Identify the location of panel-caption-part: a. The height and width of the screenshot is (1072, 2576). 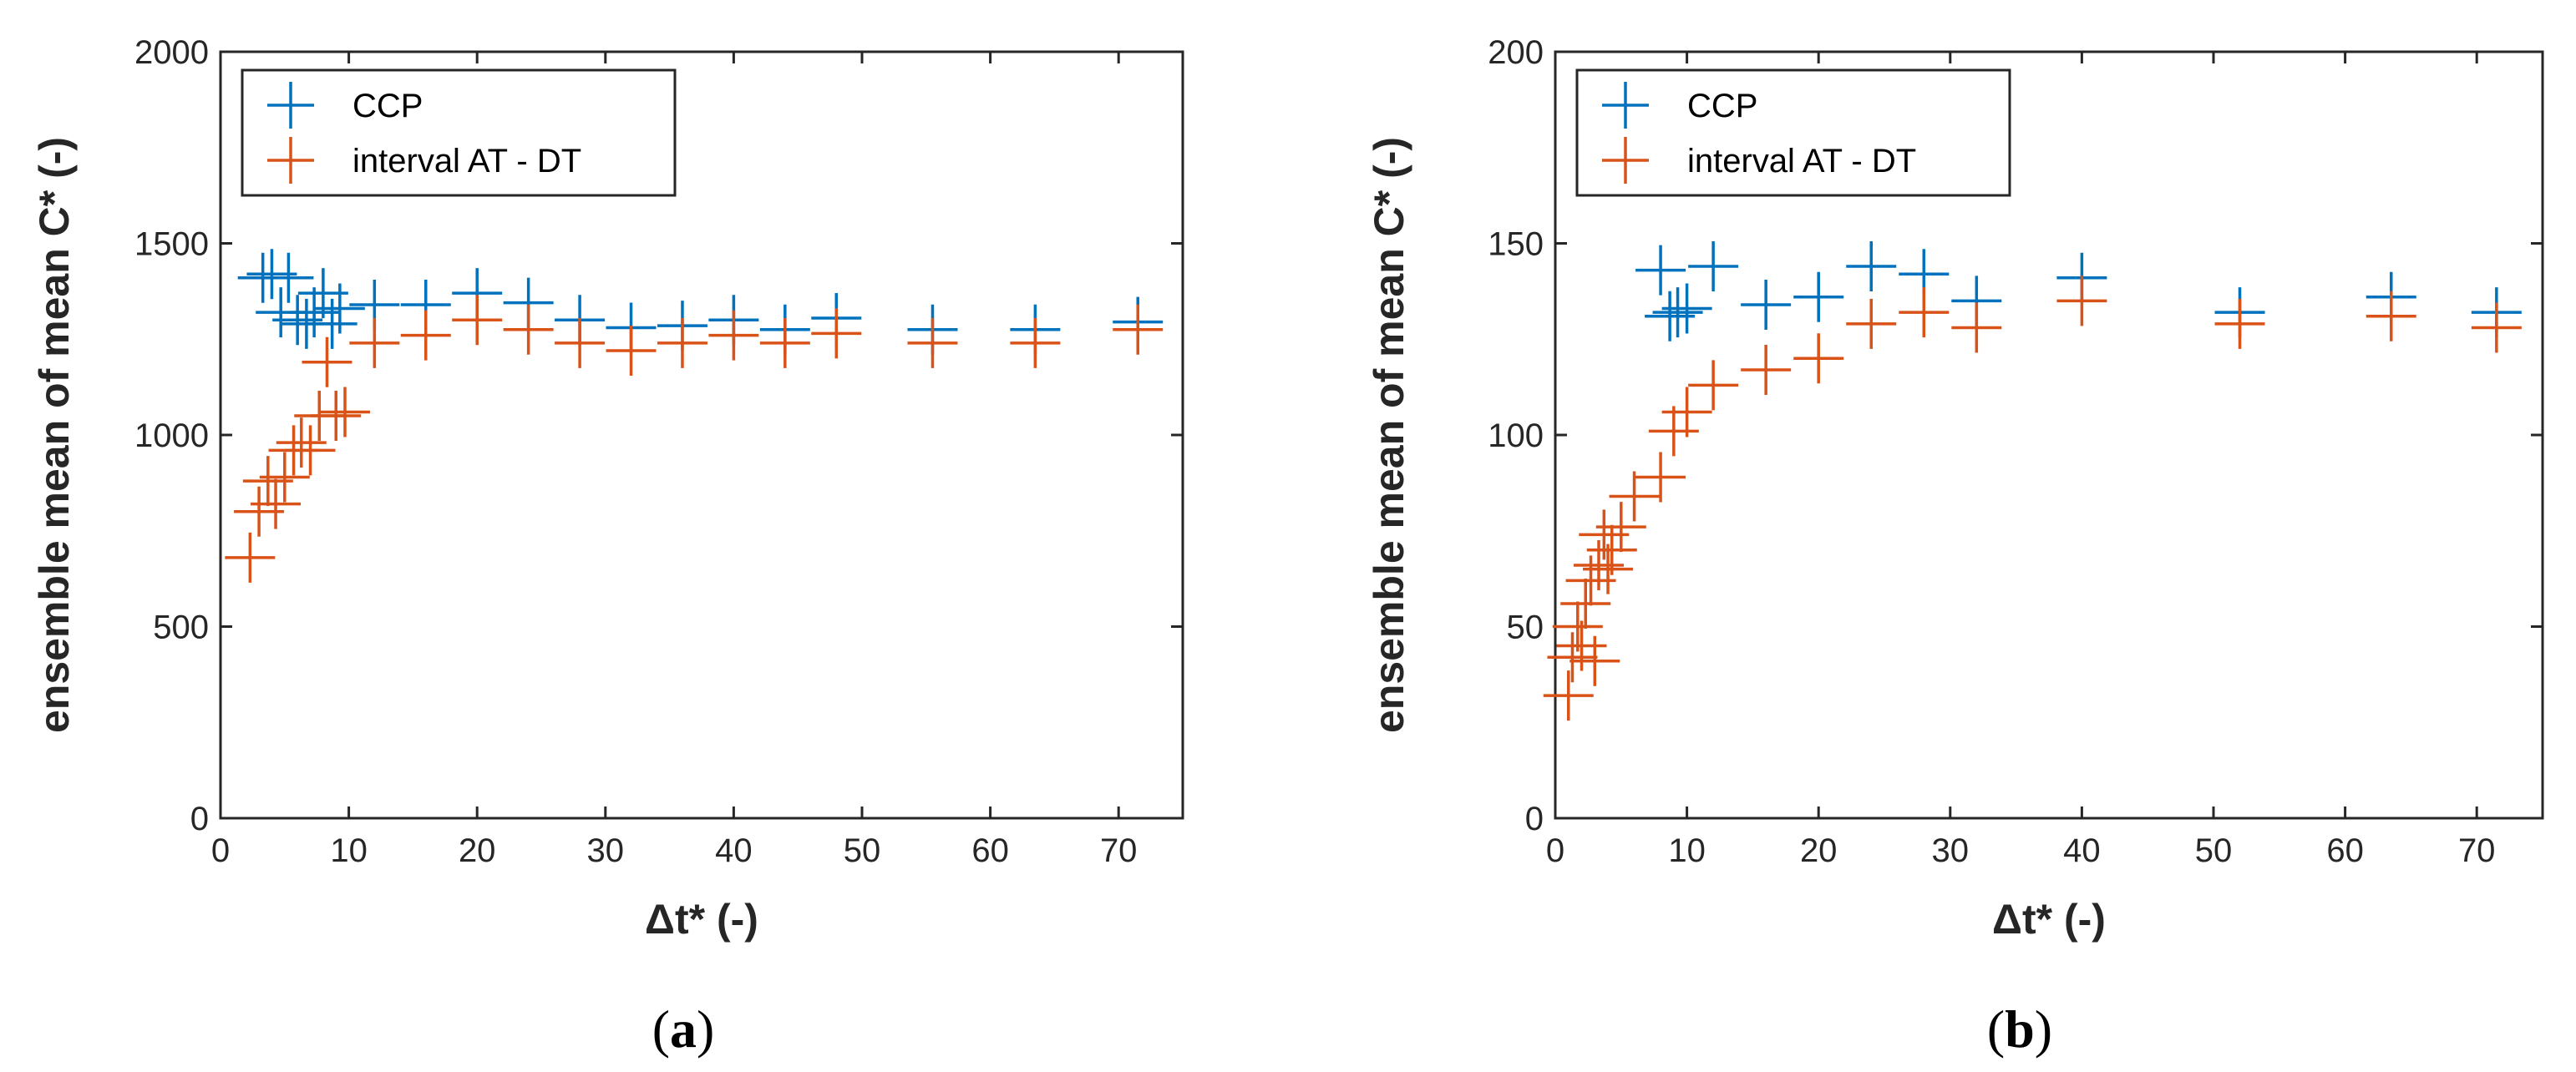
(683, 1029).